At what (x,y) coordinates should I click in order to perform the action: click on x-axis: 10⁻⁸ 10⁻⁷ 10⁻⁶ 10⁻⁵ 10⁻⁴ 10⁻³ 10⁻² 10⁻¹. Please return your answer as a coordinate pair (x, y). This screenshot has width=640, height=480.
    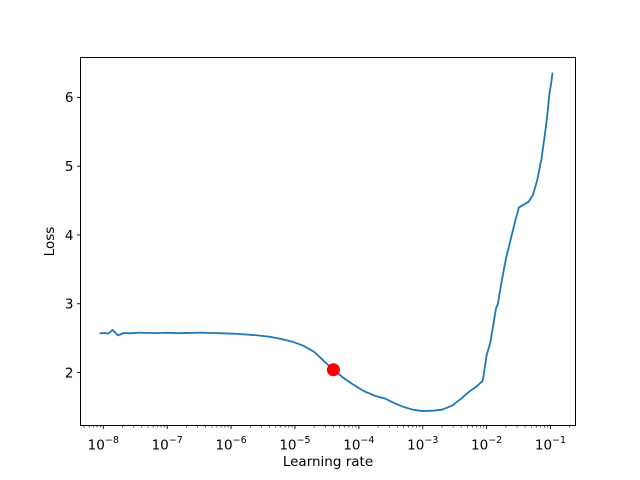
    Looking at the image, I should click on (327, 439).